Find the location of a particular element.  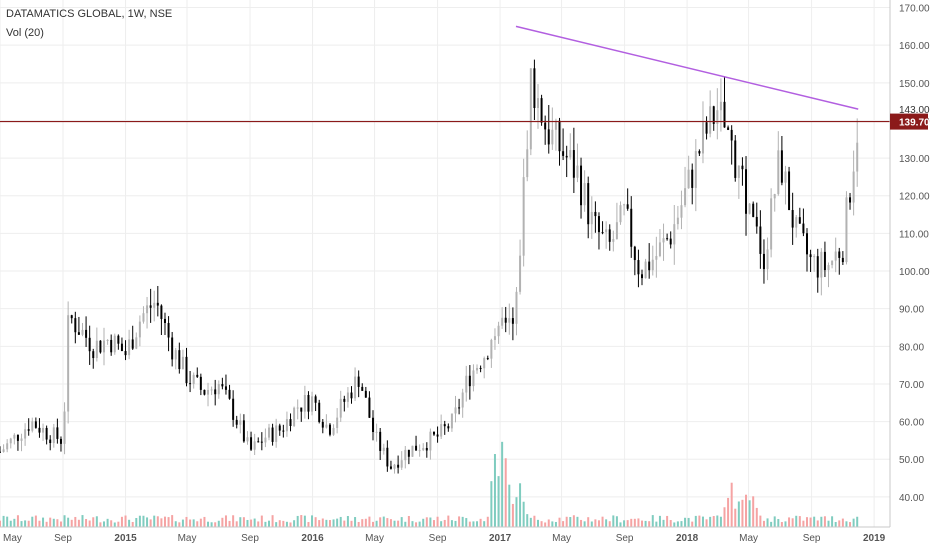

y-tick-label: 150.00 is located at coordinates (914, 84).